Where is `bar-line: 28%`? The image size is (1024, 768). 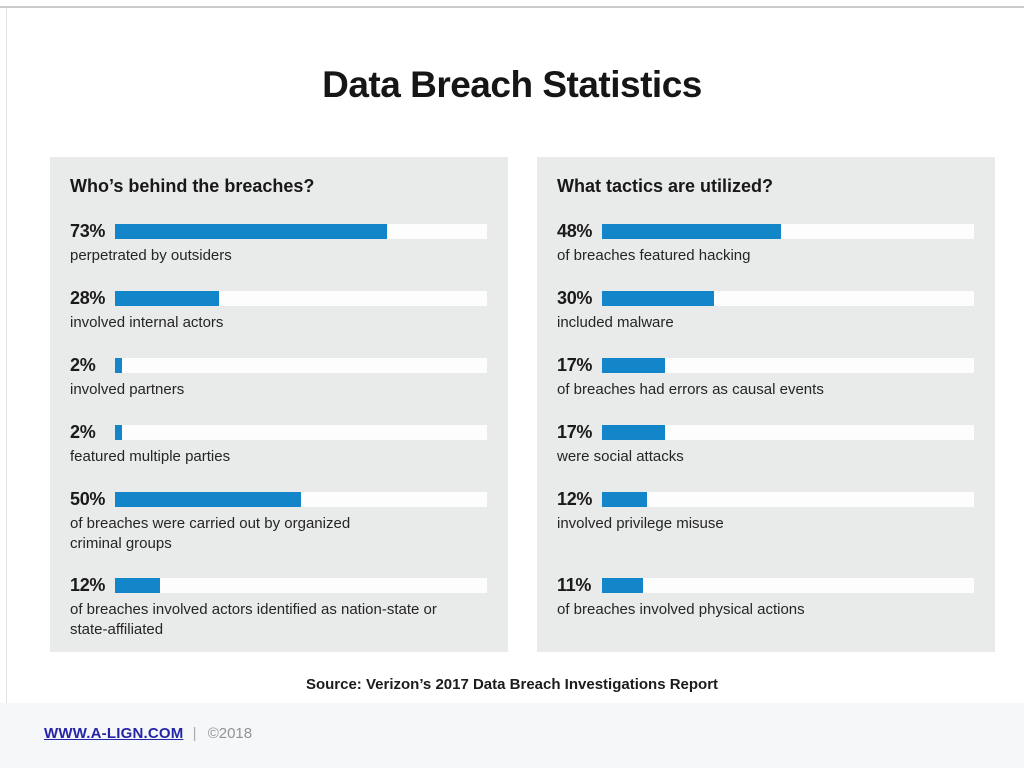 bar-line: 28% is located at coordinates (278, 298).